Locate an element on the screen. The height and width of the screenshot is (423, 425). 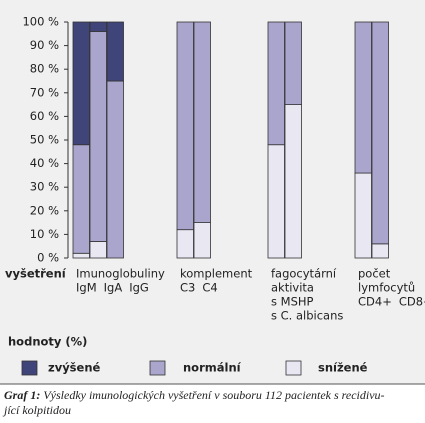
y-tick-label: 0 % is located at coordinates (48, 258).